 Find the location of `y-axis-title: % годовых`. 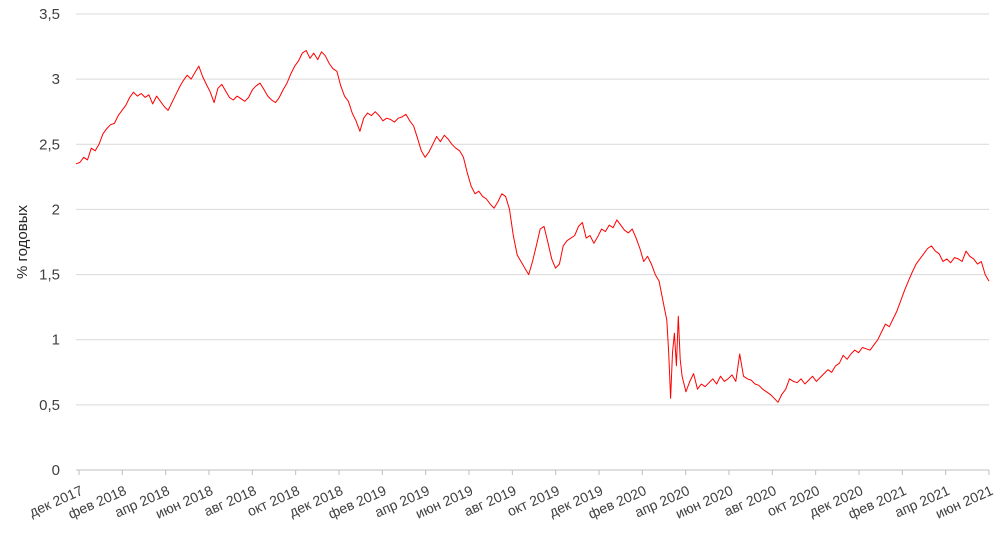

y-axis-title: % годовых is located at coordinates (22, 242).